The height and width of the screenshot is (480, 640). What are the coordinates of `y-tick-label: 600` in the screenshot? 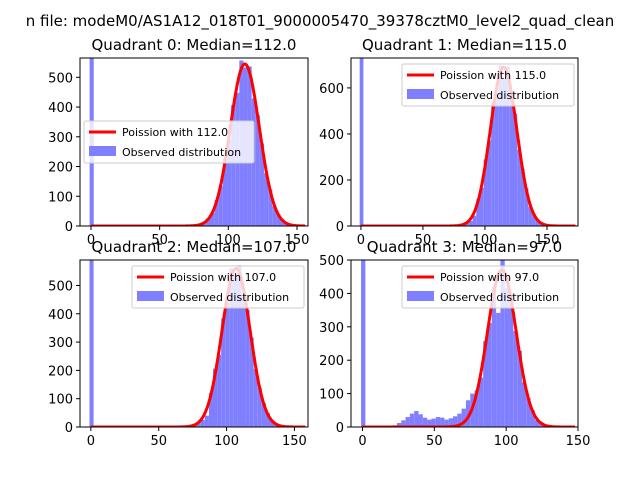 It's located at (331, 89).